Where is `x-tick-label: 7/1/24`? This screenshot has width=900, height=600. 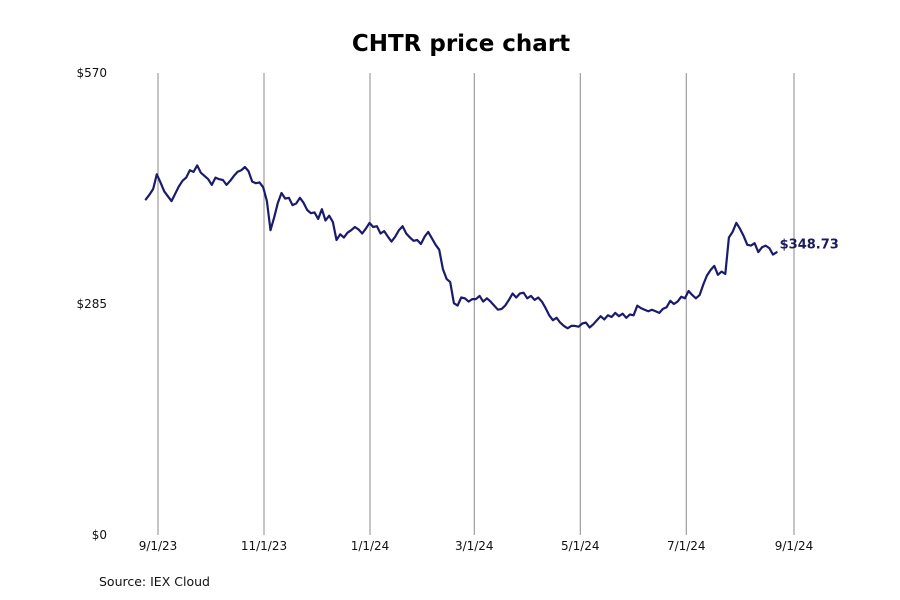
x-tick-label: 7/1/24 is located at coordinates (686, 546).